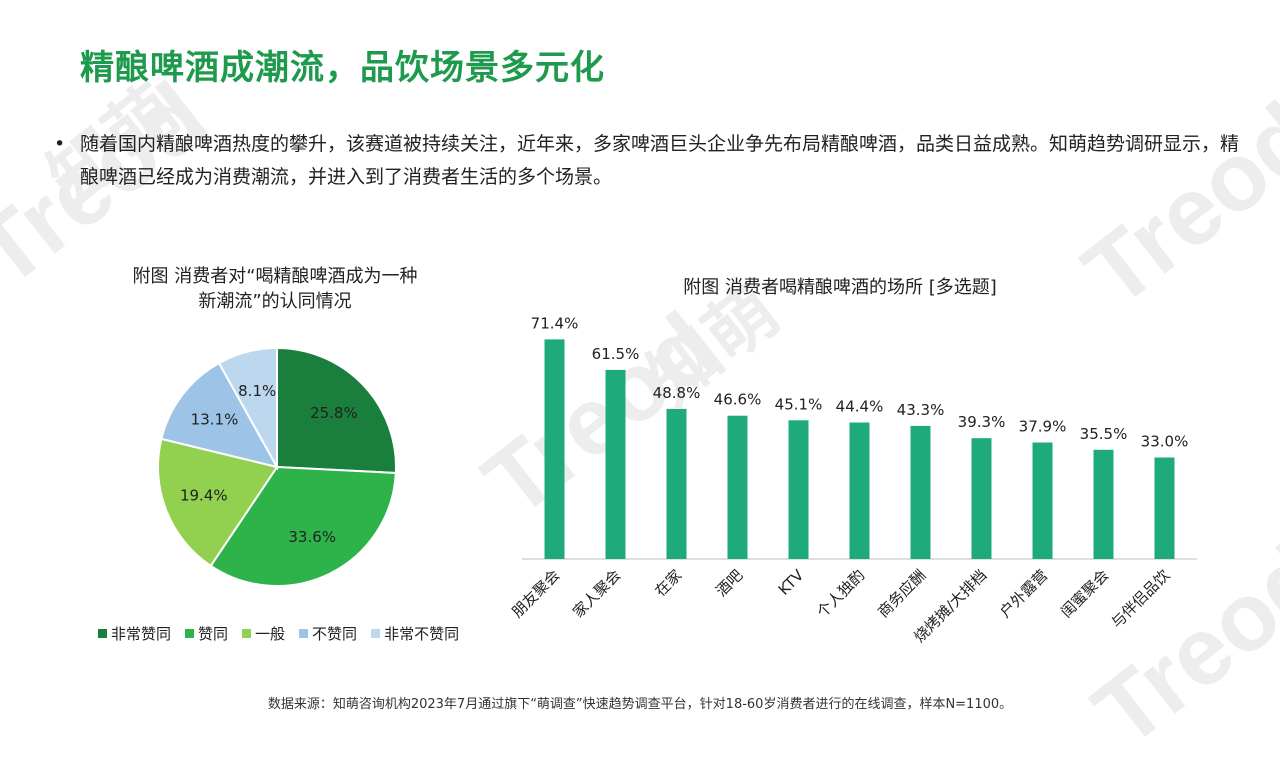 The height and width of the screenshot is (769, 1280). What do you see at coordinates (1104, 434) in the screenshot?
I see `bar-value-label: 35.5%` at bounding box center [1104, 434].